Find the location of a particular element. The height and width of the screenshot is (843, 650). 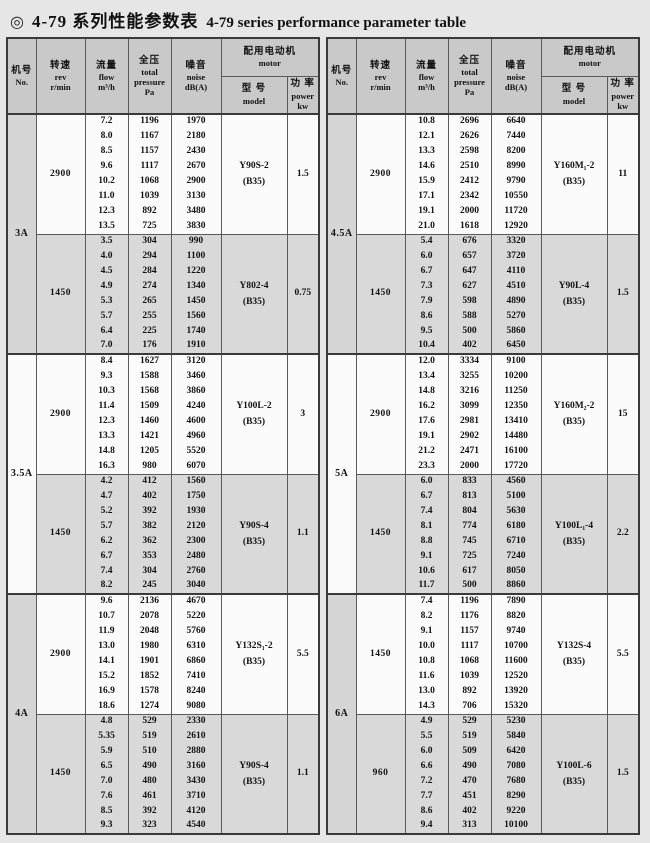

pressure-cell: 1274 is located at coordinates (149, 706).